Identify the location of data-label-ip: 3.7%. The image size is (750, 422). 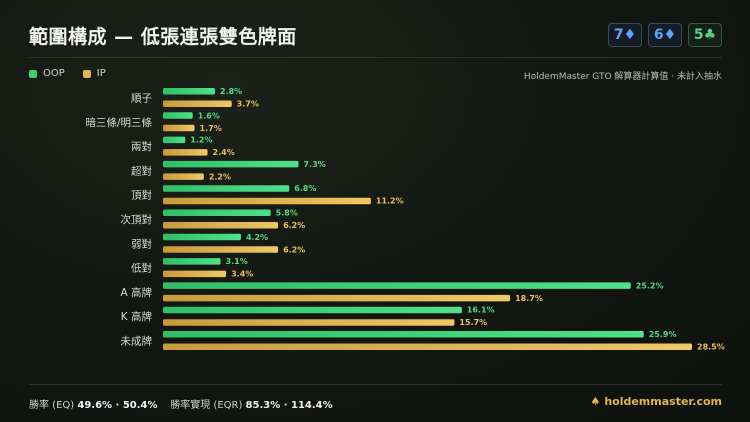
(248, 104).